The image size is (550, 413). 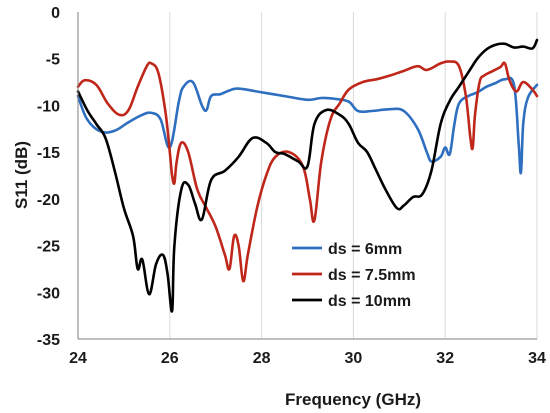 I want to click on y-tick-label: -25, so click(x=48, y=247).